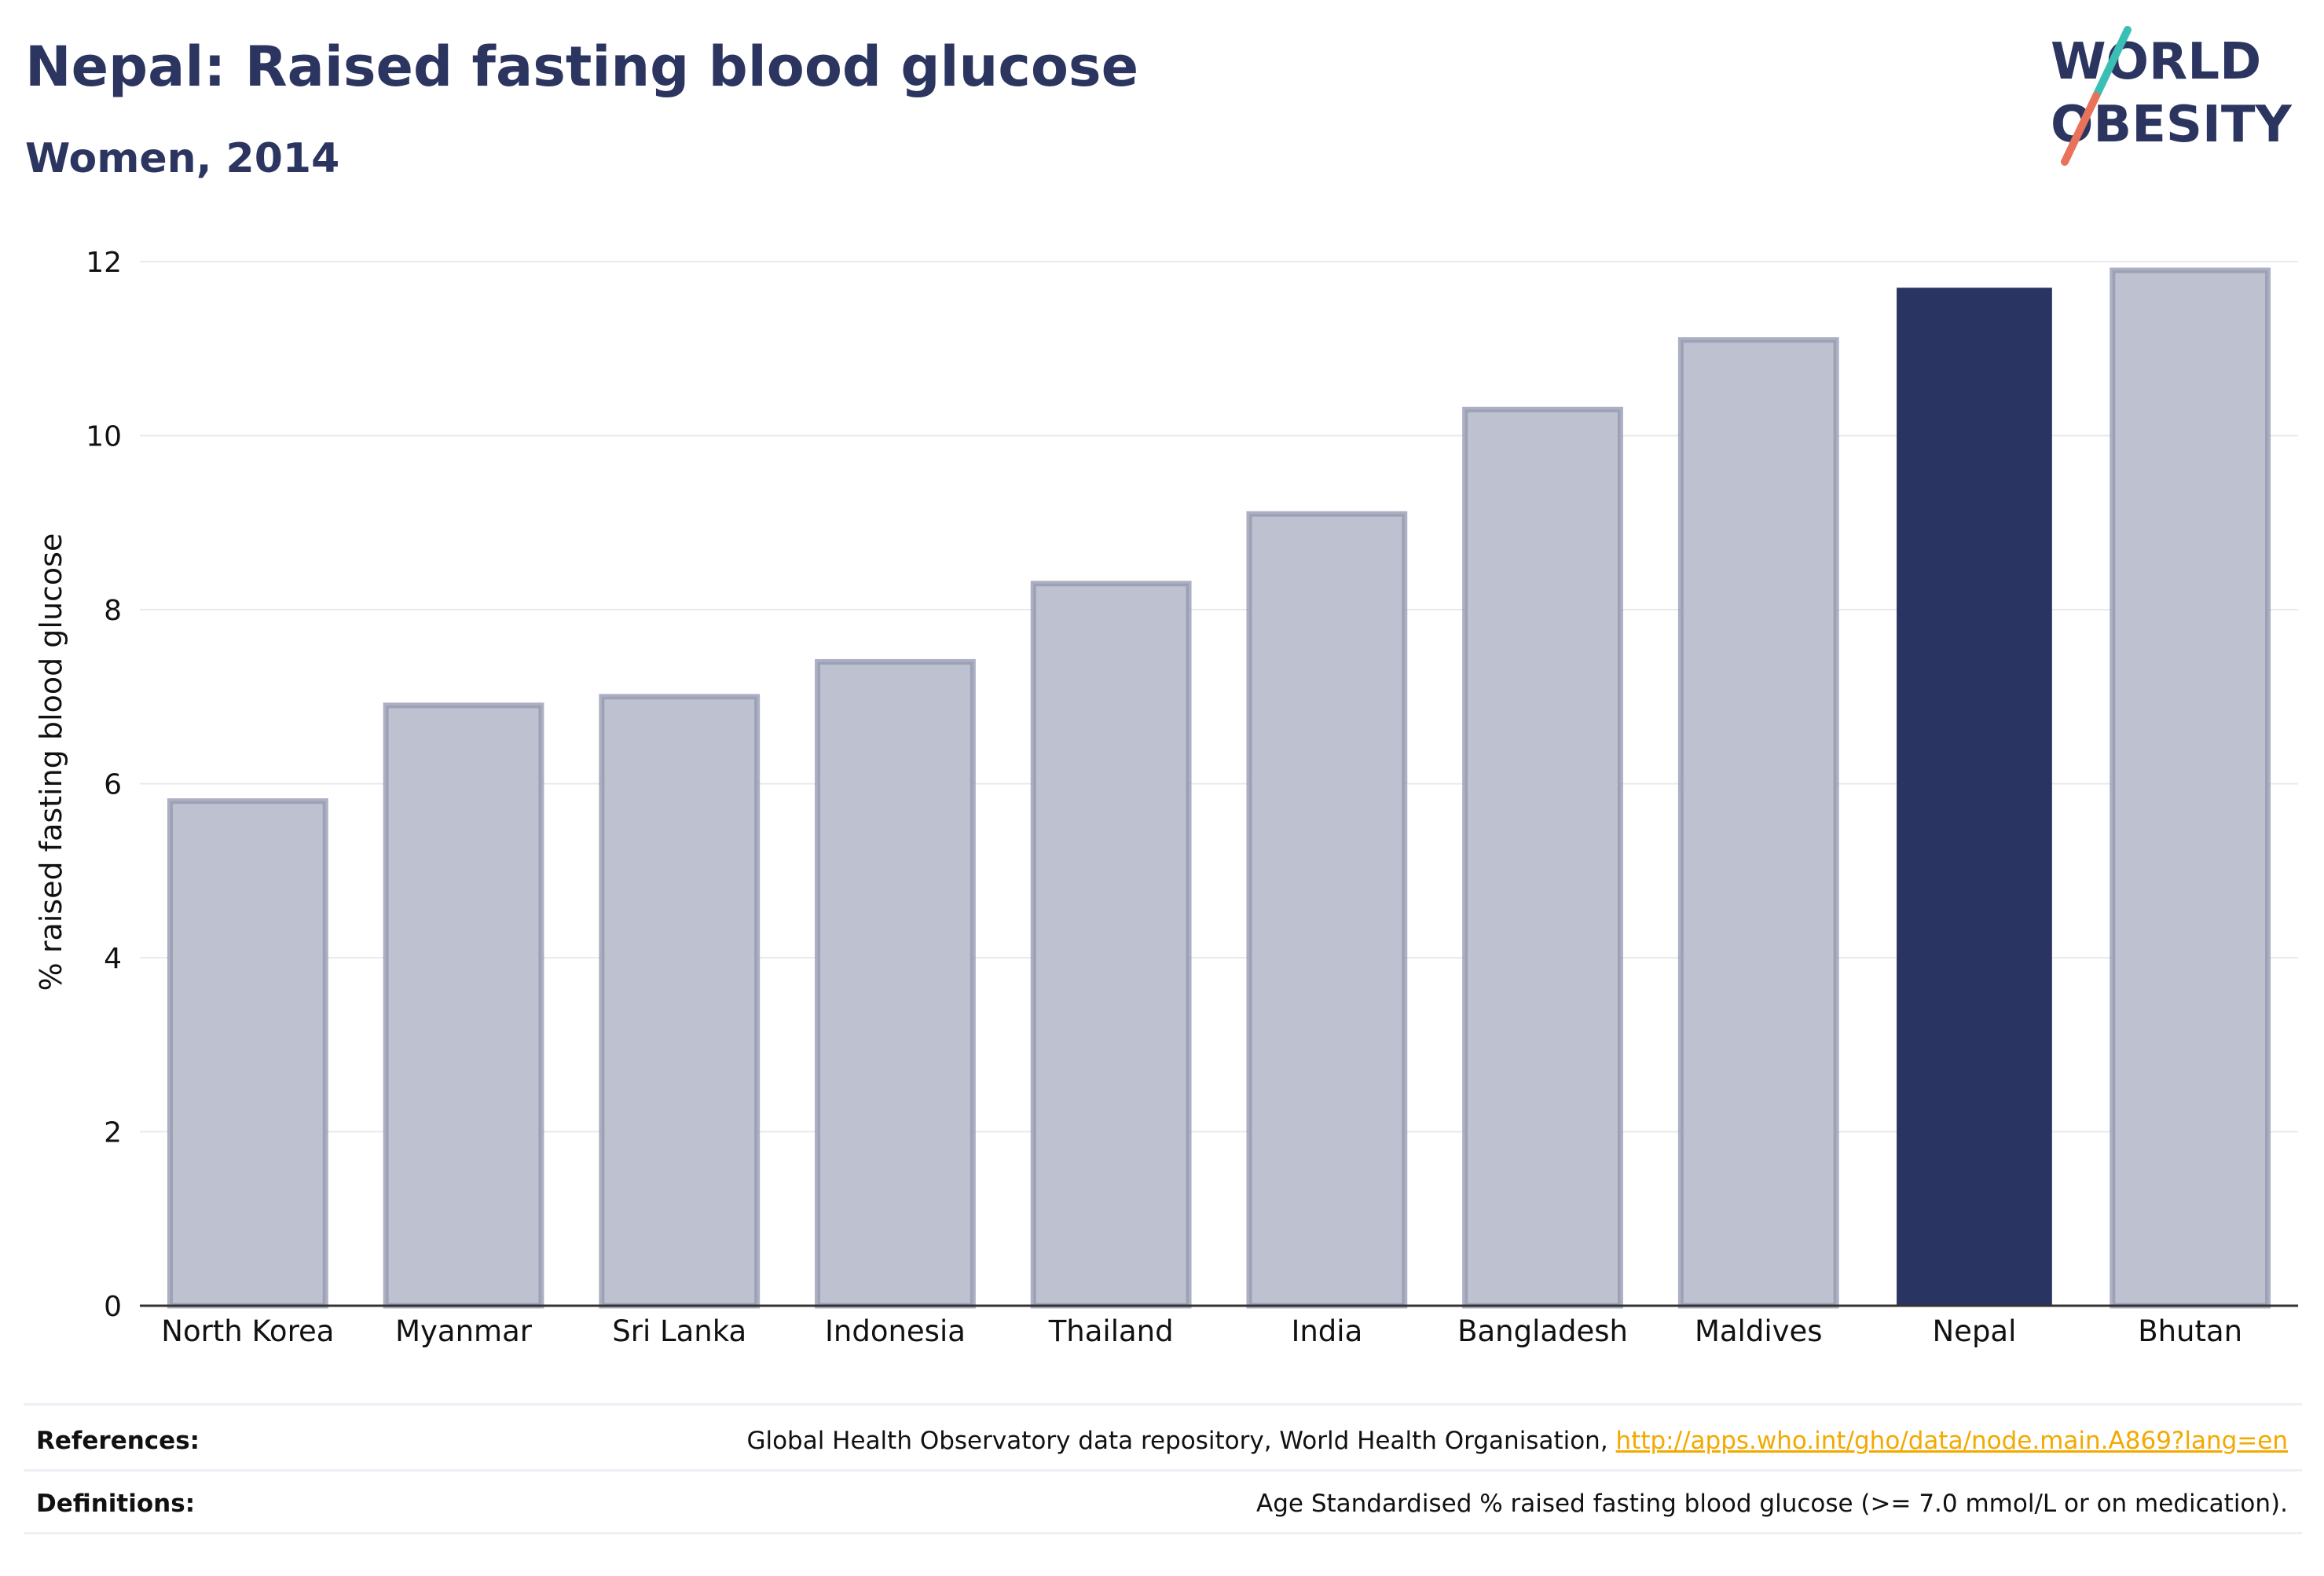 The height and width of the screenshot is (1576, 2324). Describe the element at coordinates (2112, 63) in the screenshot. I see `logo-slash-teal` at that location.